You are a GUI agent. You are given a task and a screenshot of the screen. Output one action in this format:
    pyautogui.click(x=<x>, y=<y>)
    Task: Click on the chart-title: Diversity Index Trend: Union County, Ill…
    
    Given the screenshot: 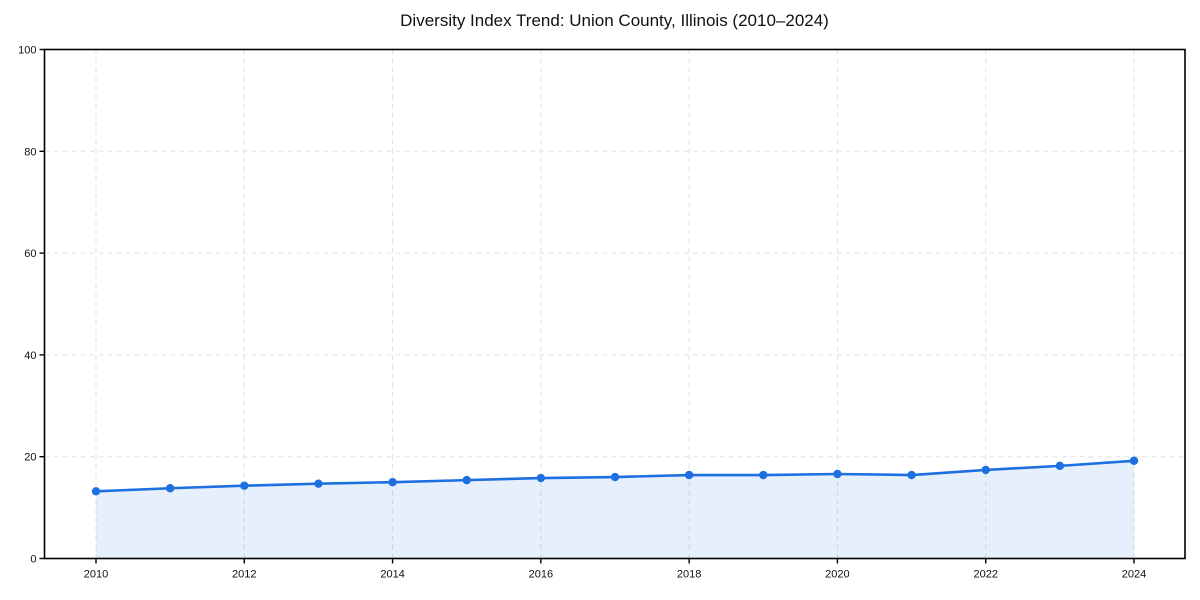 What is the action you would take?
    pyautogui.click(x=614, y=20)
    